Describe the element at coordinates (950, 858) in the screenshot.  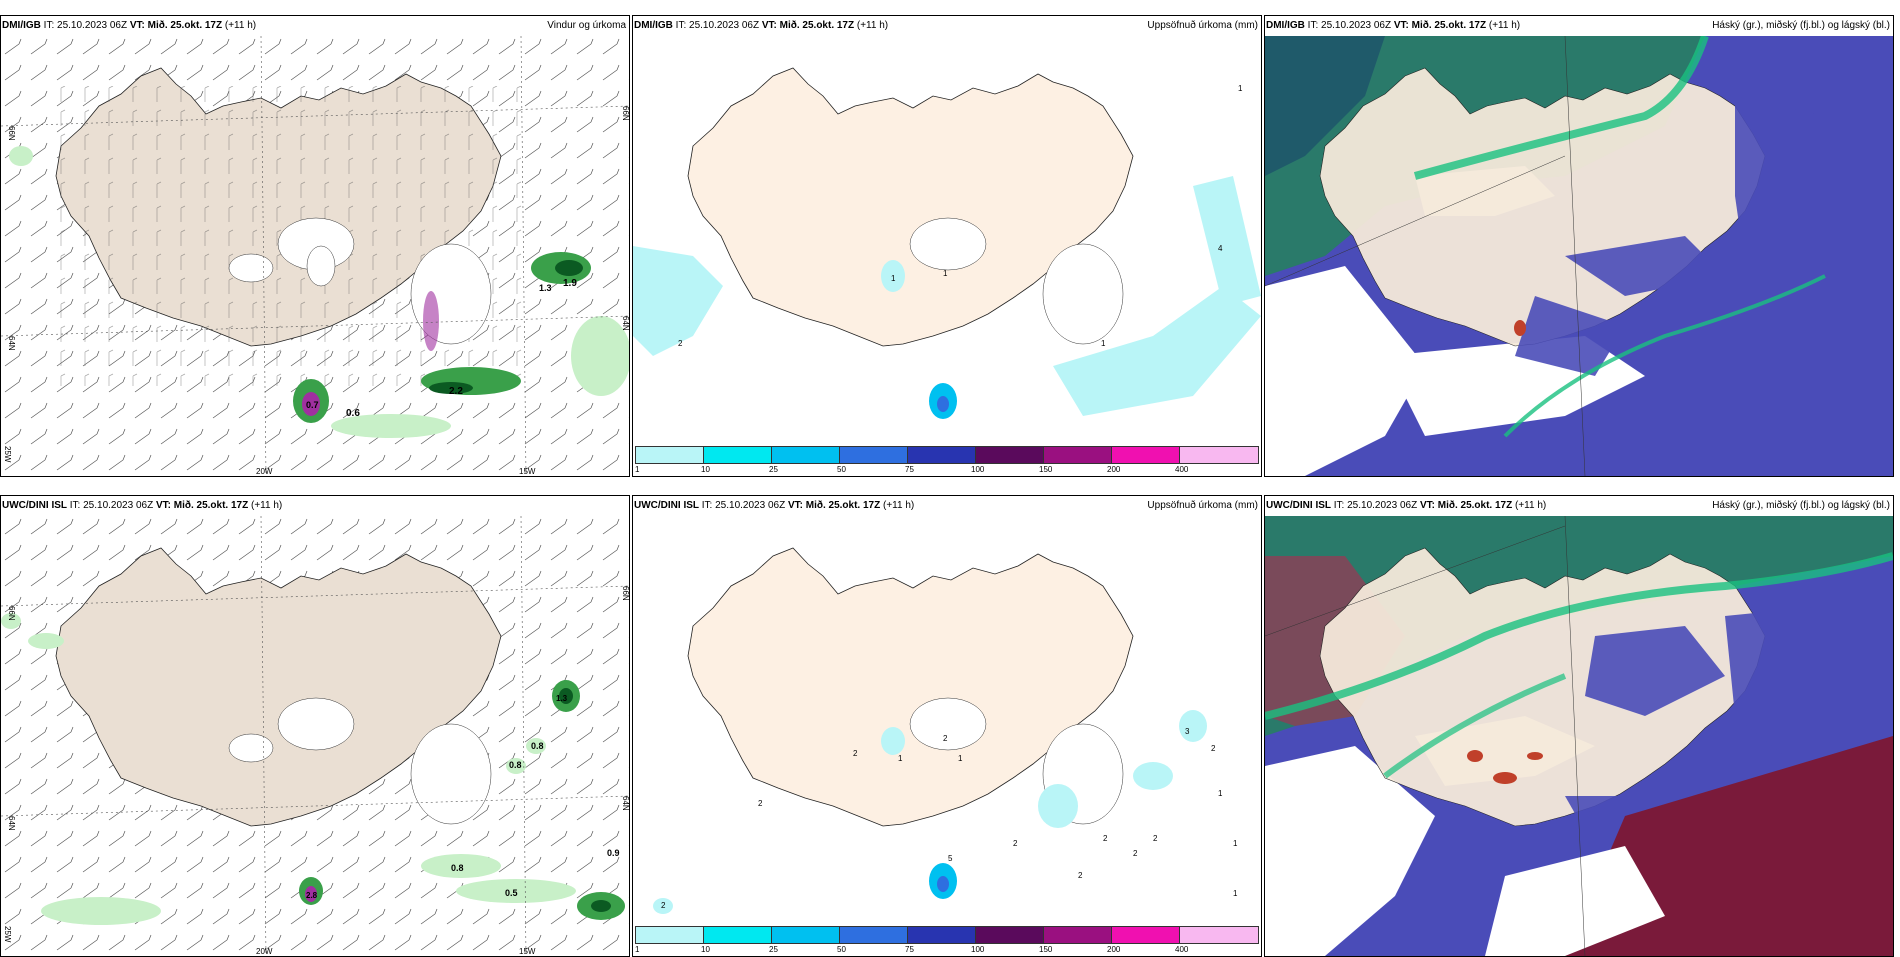
I see `value-label: 5` at that location.